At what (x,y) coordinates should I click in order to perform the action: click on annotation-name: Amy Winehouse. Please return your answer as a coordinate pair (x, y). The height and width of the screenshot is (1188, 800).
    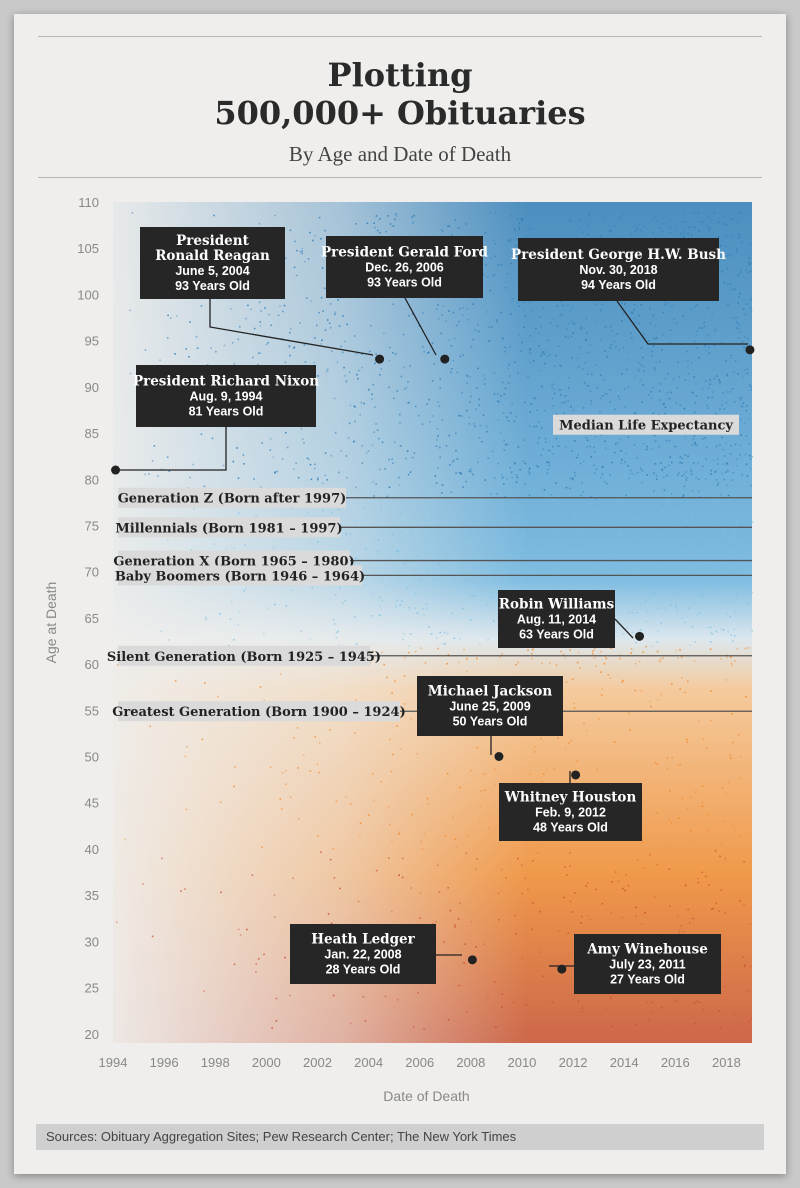
    Looking at the image, I should click on (647, 950).